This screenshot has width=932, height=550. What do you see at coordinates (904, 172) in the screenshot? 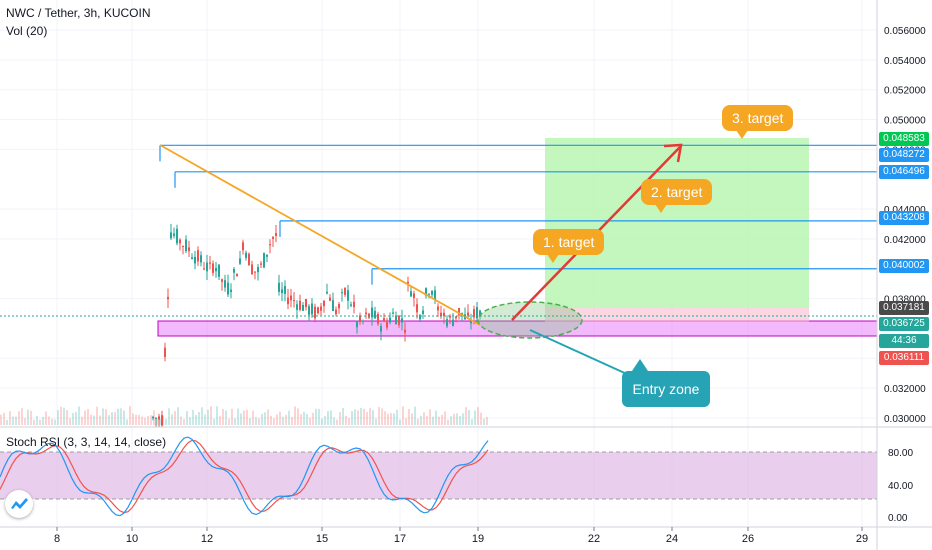
I see `price-label-2: 0.046496` at bounding box center [904, 172].